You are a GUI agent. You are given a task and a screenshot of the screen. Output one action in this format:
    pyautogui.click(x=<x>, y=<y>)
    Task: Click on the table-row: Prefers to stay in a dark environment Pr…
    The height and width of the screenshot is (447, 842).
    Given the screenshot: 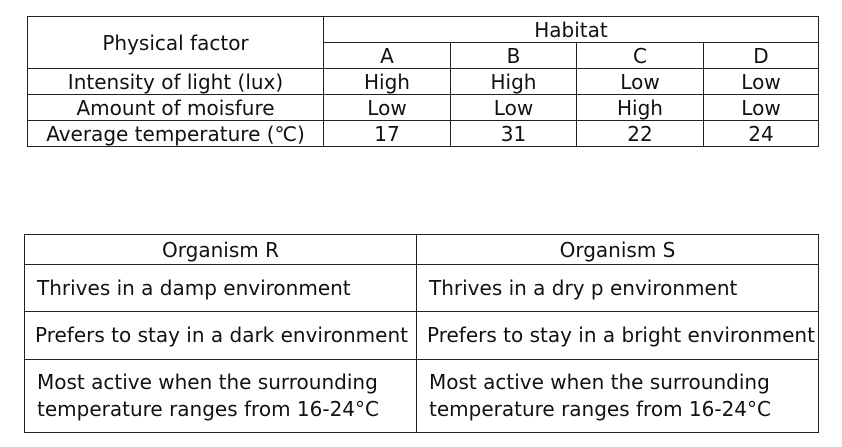 What is the action you would take?
    pyautogui.click(x=421, y=335)
    